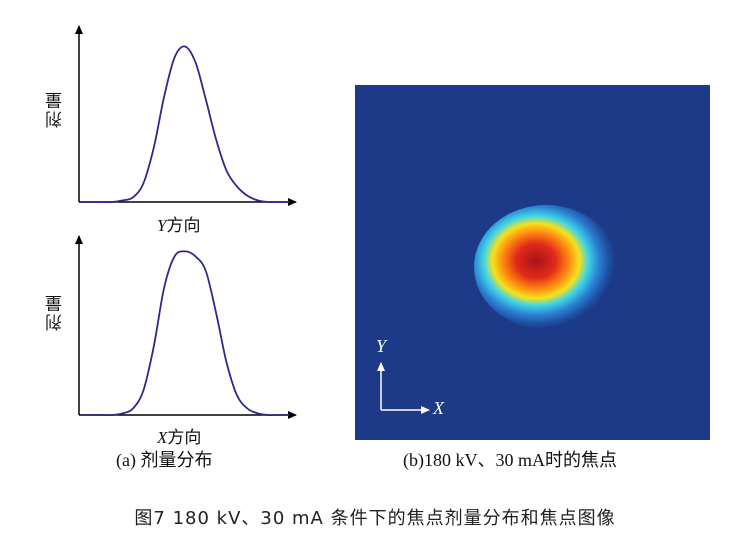 The height and width of the screenshot is (558, 750). What do you see at coordinates (546, 267) in the screenshot?
I see `focal-spot` at bounding box center [546, 267].